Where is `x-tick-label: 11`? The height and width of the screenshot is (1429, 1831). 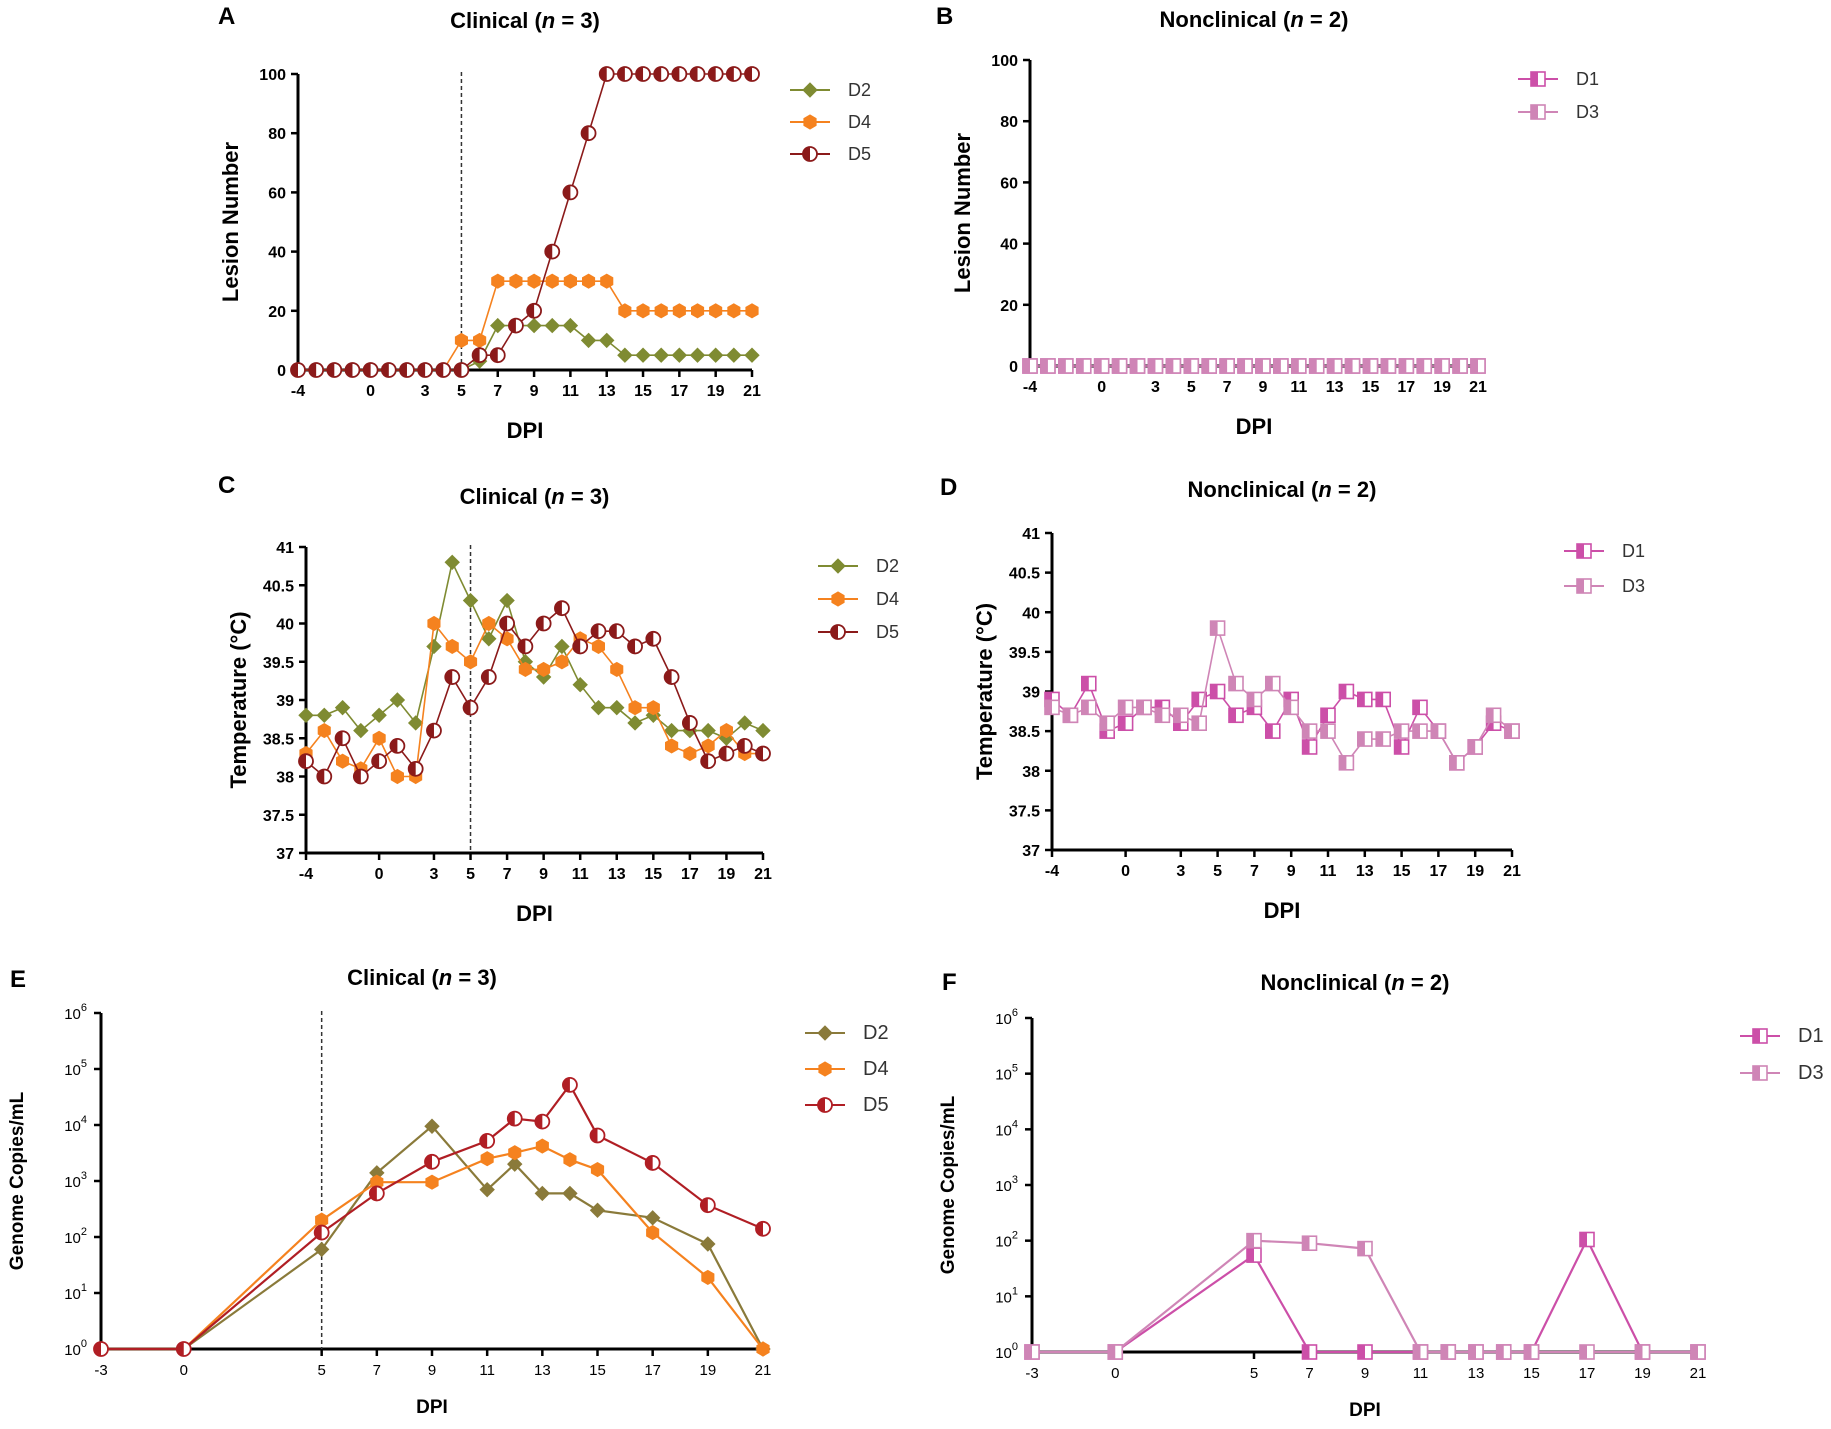
x-tick-label: 11 is located at coordinates (487, 1370).